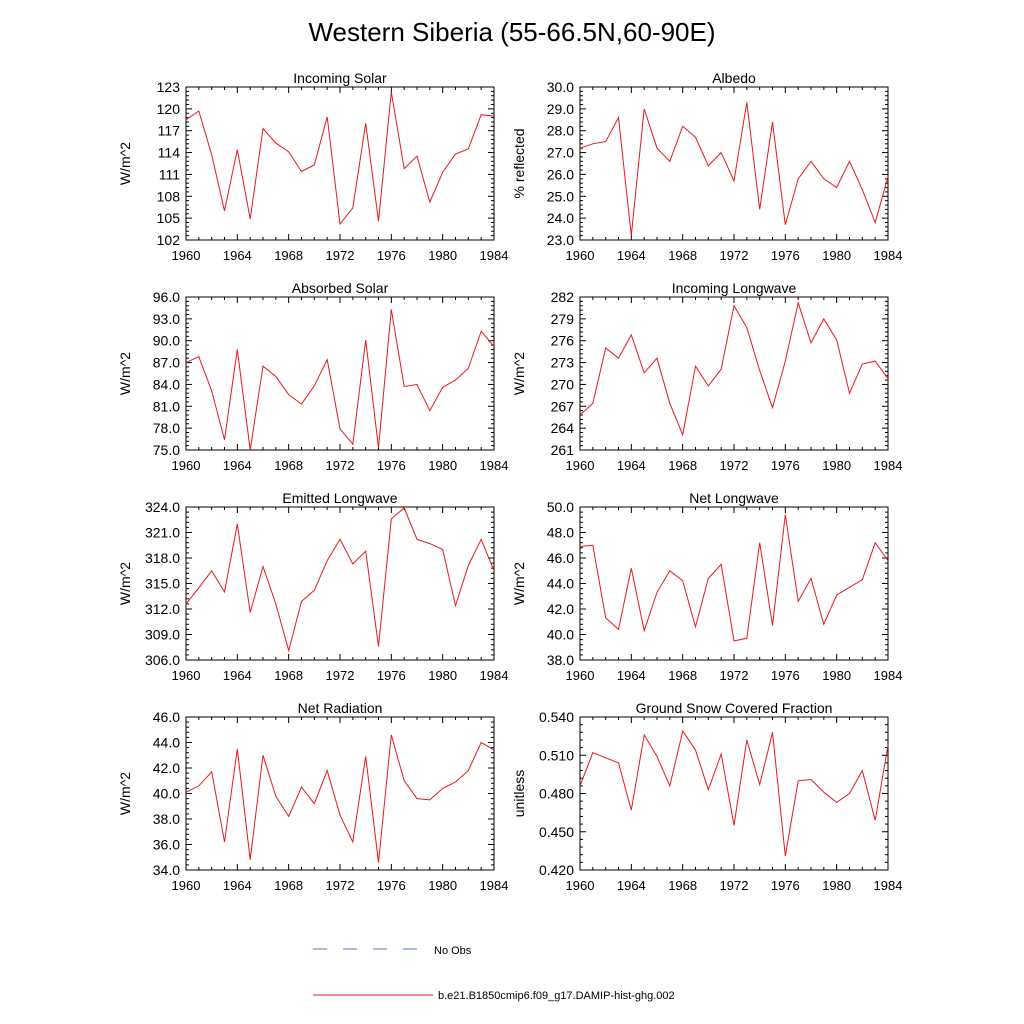  I want to click on y-tick-label: 0.480, so click(556, 794).